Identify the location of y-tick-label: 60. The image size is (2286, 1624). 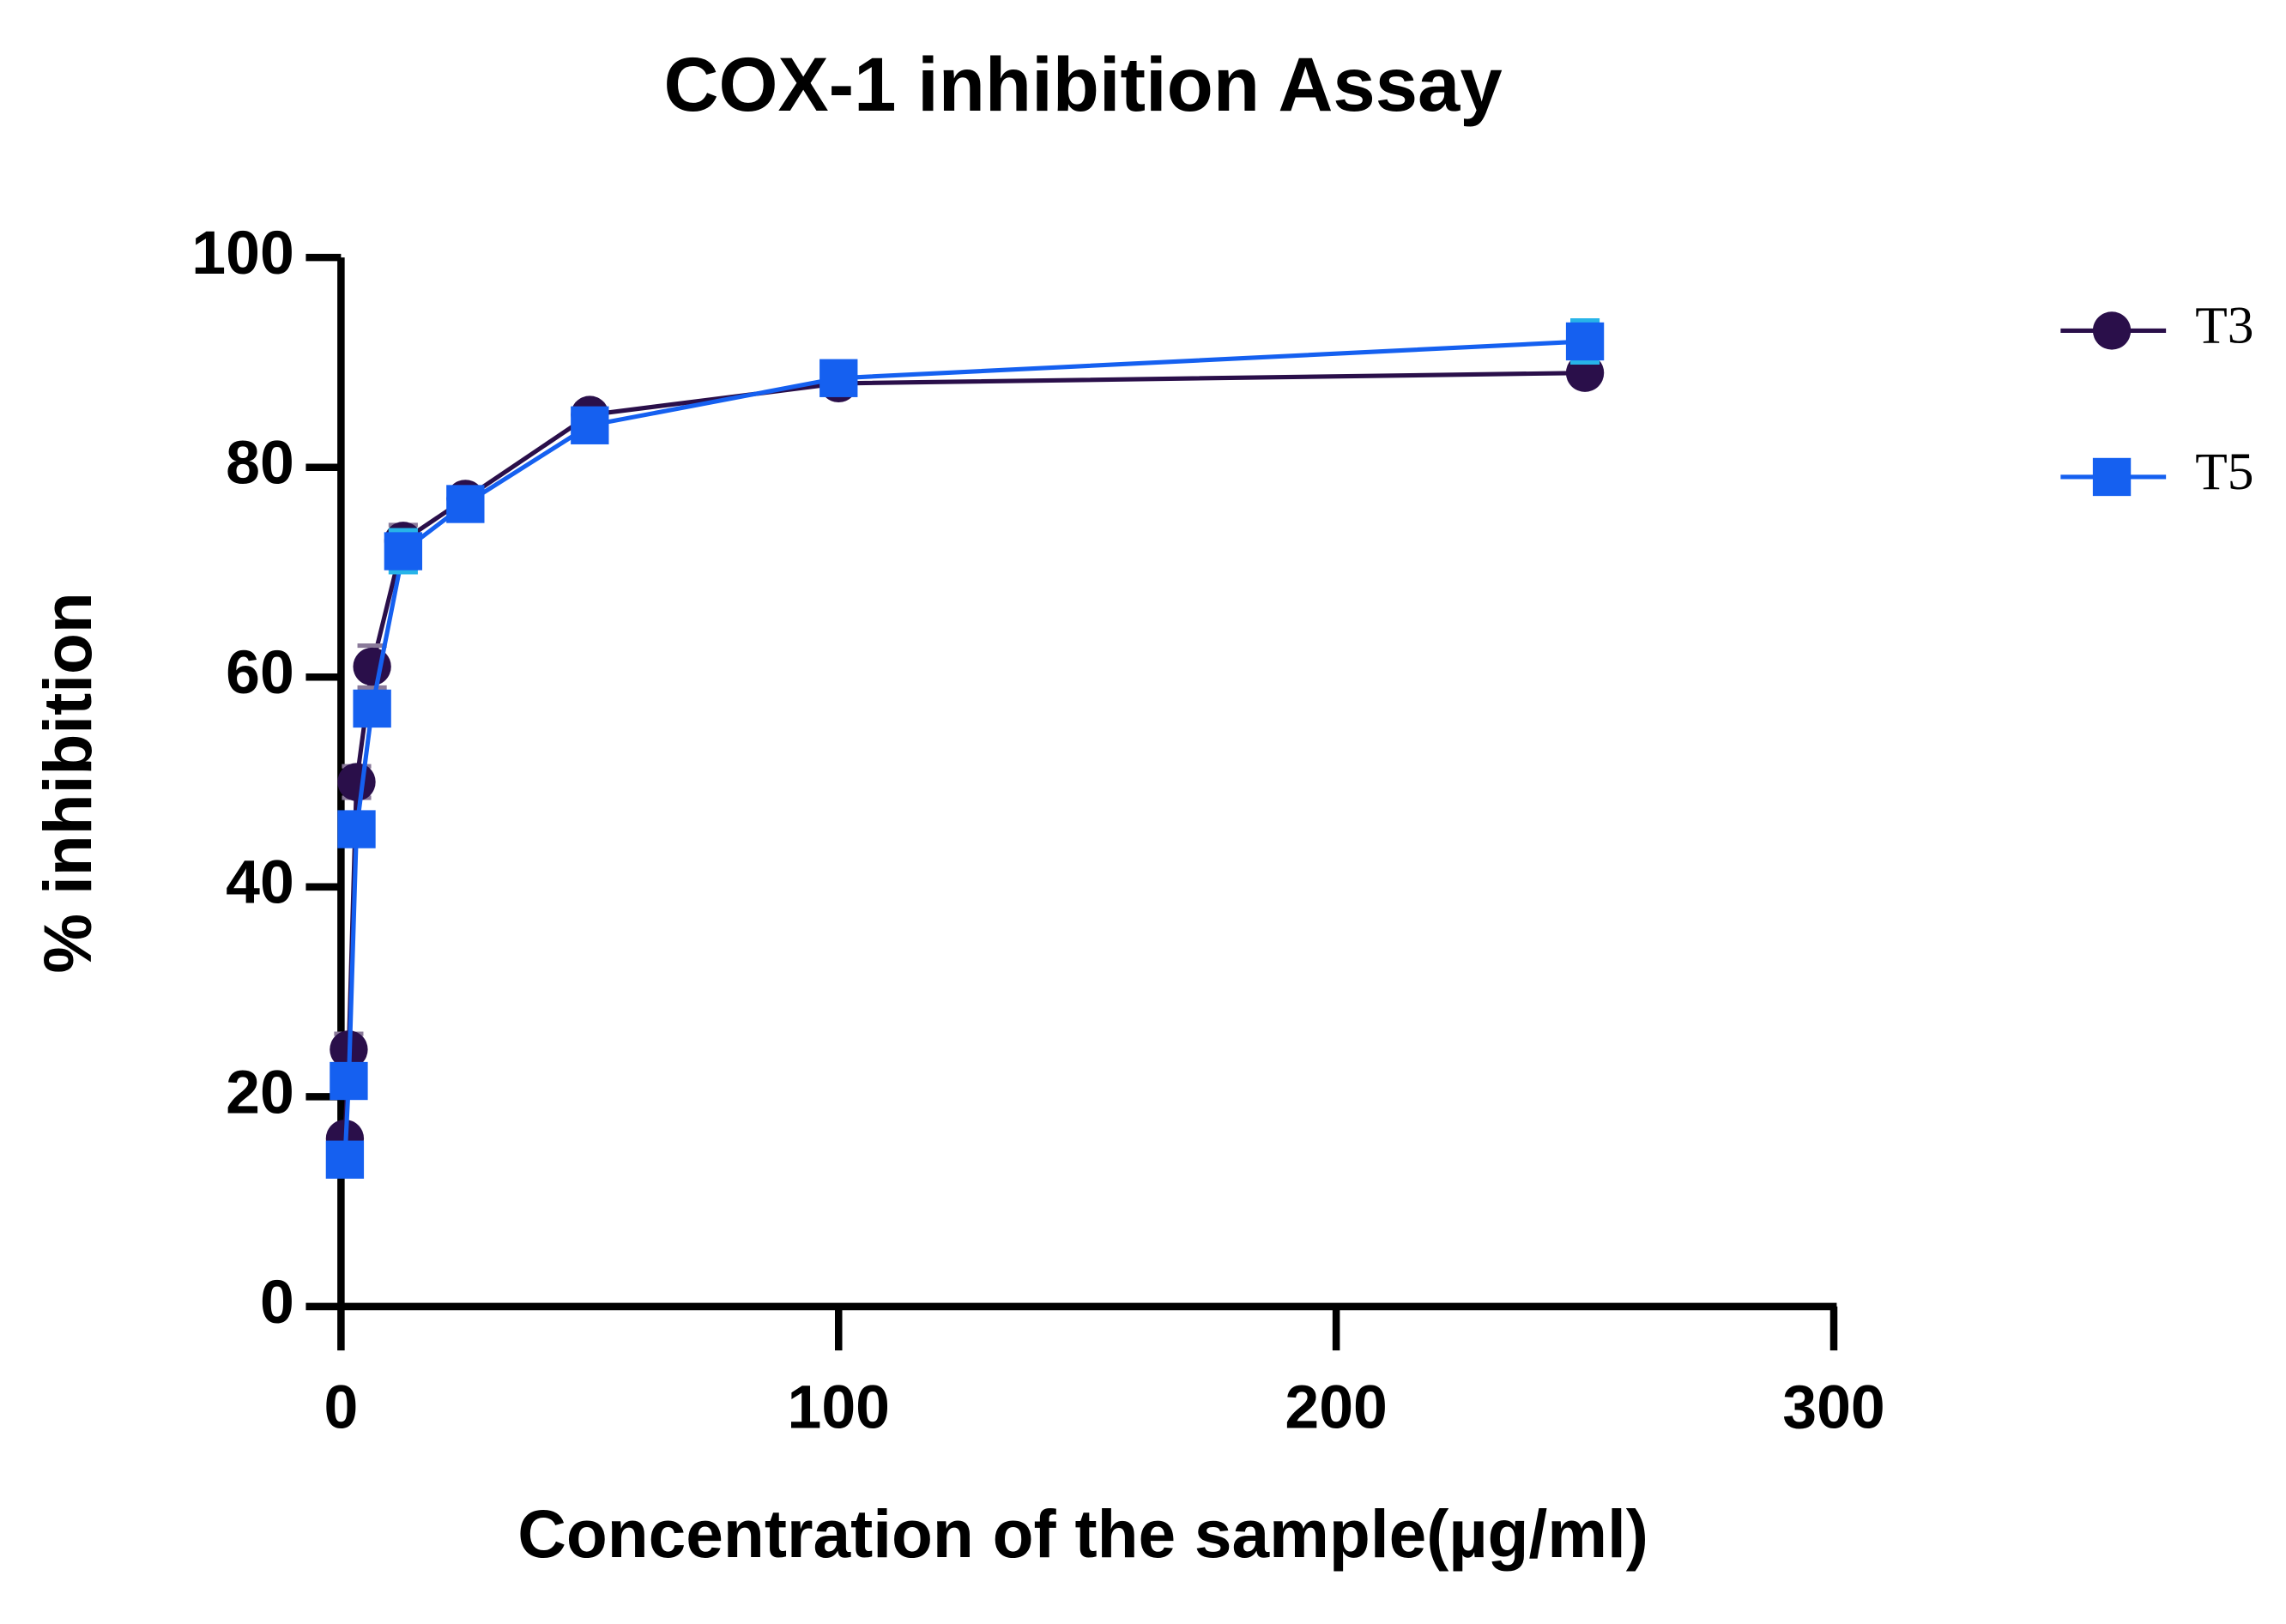
(260, 672).